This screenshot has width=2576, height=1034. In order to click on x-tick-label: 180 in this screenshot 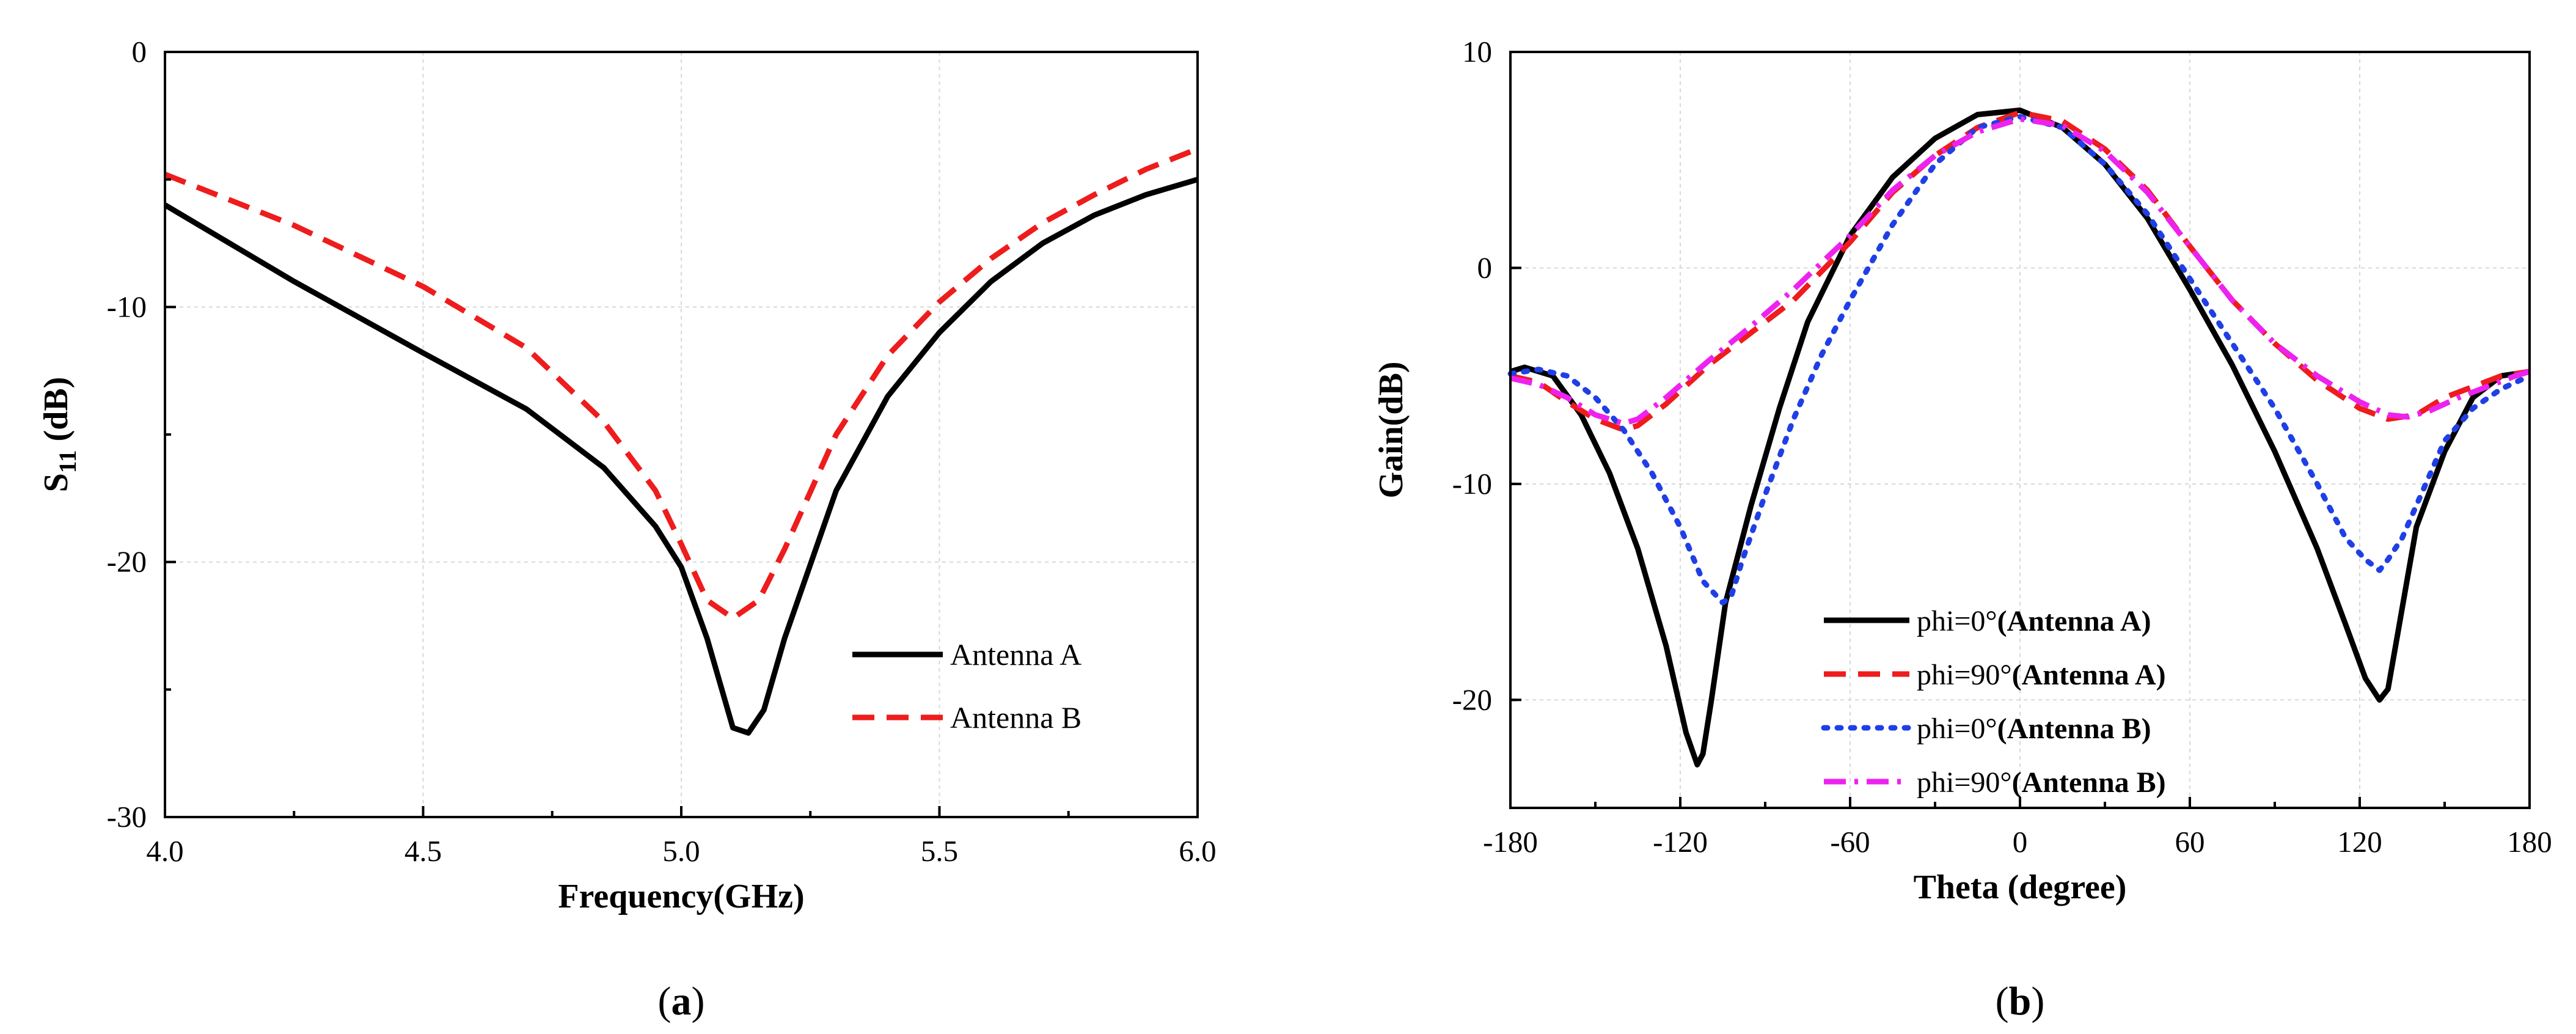, I will do `click(2529, 842)`.